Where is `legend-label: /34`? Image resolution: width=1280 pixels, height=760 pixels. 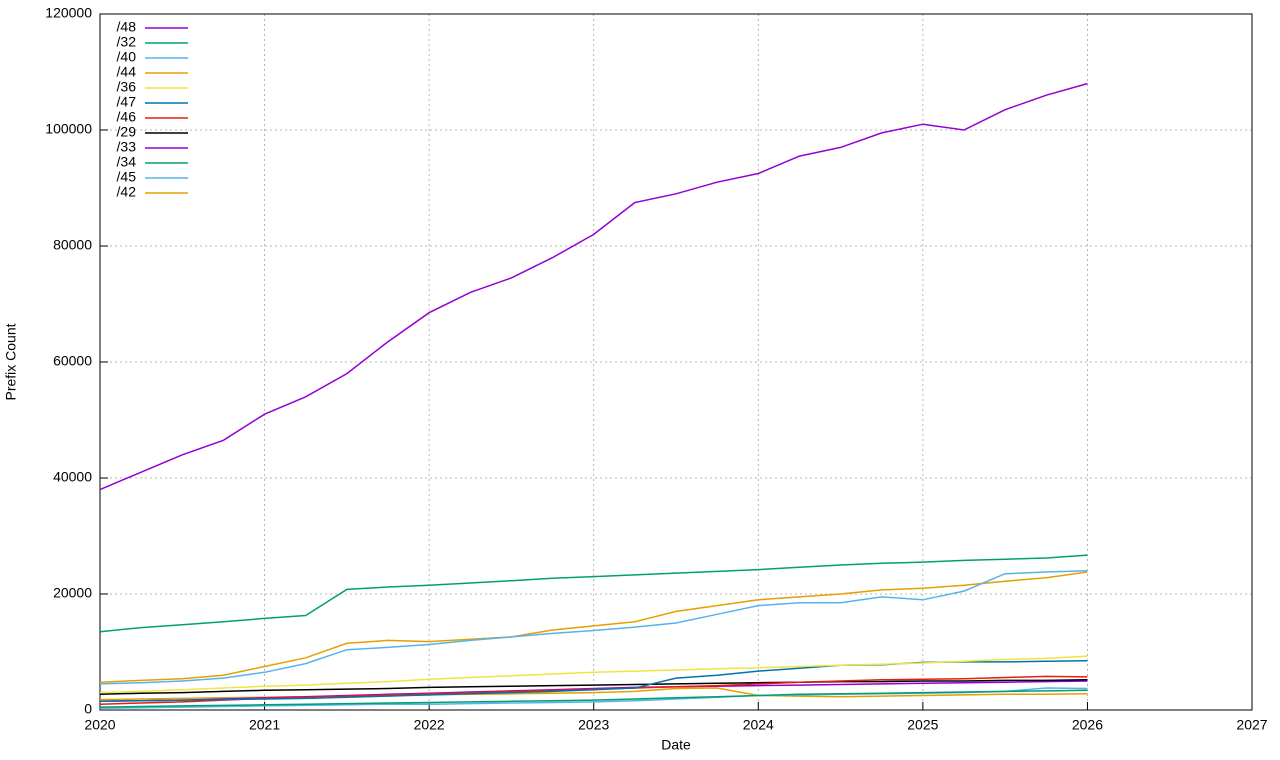 legend-label: /34 is located at coordinates (127, 162).